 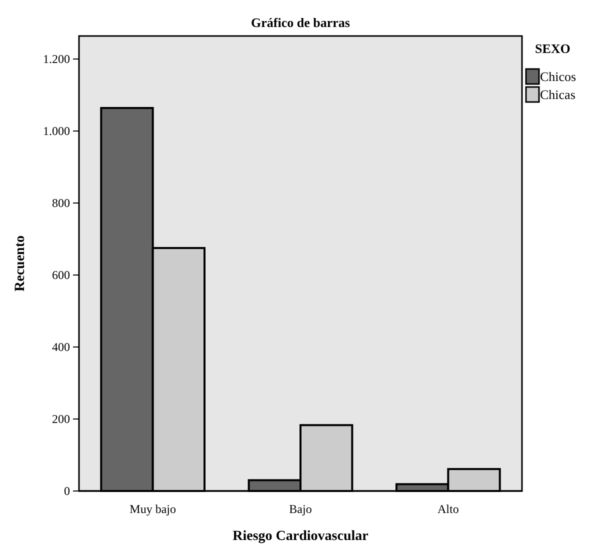 What do you see at coordinates (61, 275) in the screenshot?
I see `y-tick-label: 600` at bounding box center [61, 275].